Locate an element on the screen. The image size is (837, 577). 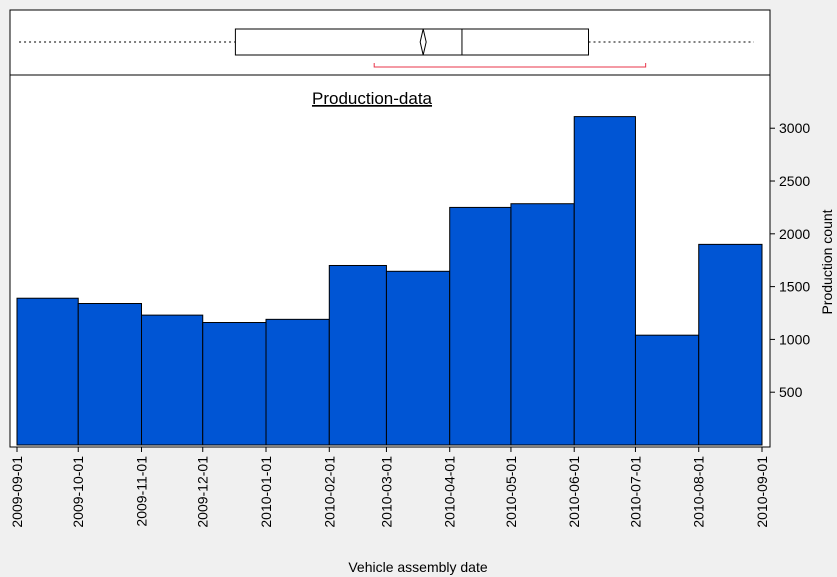
y-axis-label: Production count is located at coordinates (827, 261).